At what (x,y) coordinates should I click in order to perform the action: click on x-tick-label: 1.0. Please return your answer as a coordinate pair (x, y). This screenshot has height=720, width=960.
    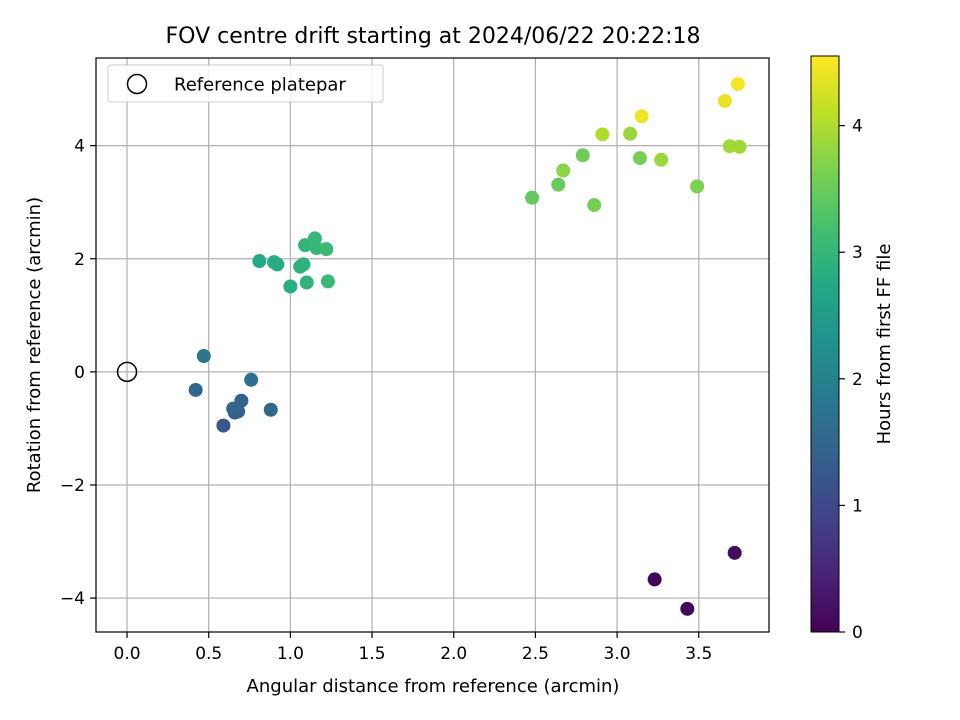
    Looking at the image, I should click on (290, 654).